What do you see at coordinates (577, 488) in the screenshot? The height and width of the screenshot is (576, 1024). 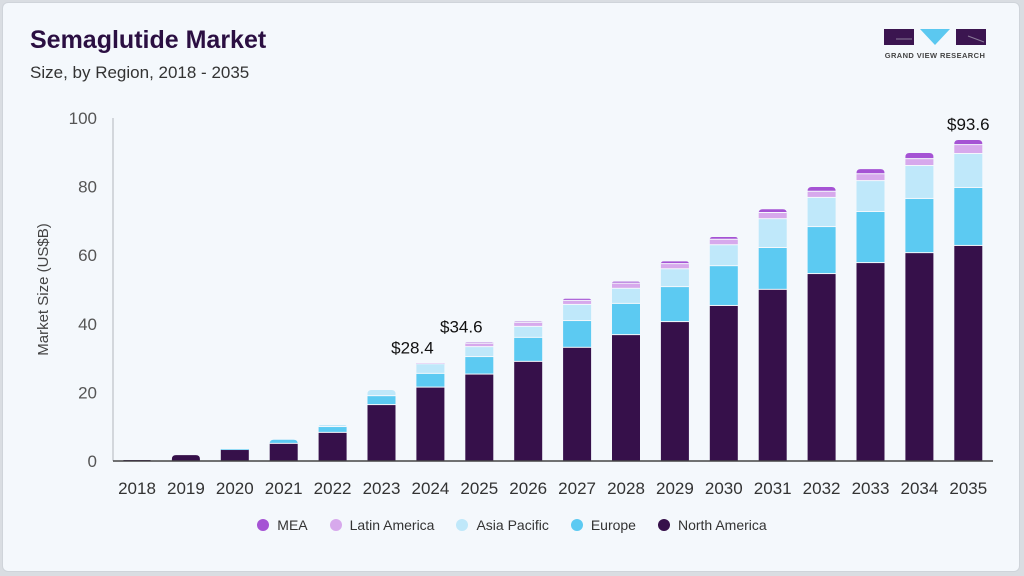 I see `x-tick-label: 2027` at bounding box center [577, 488].